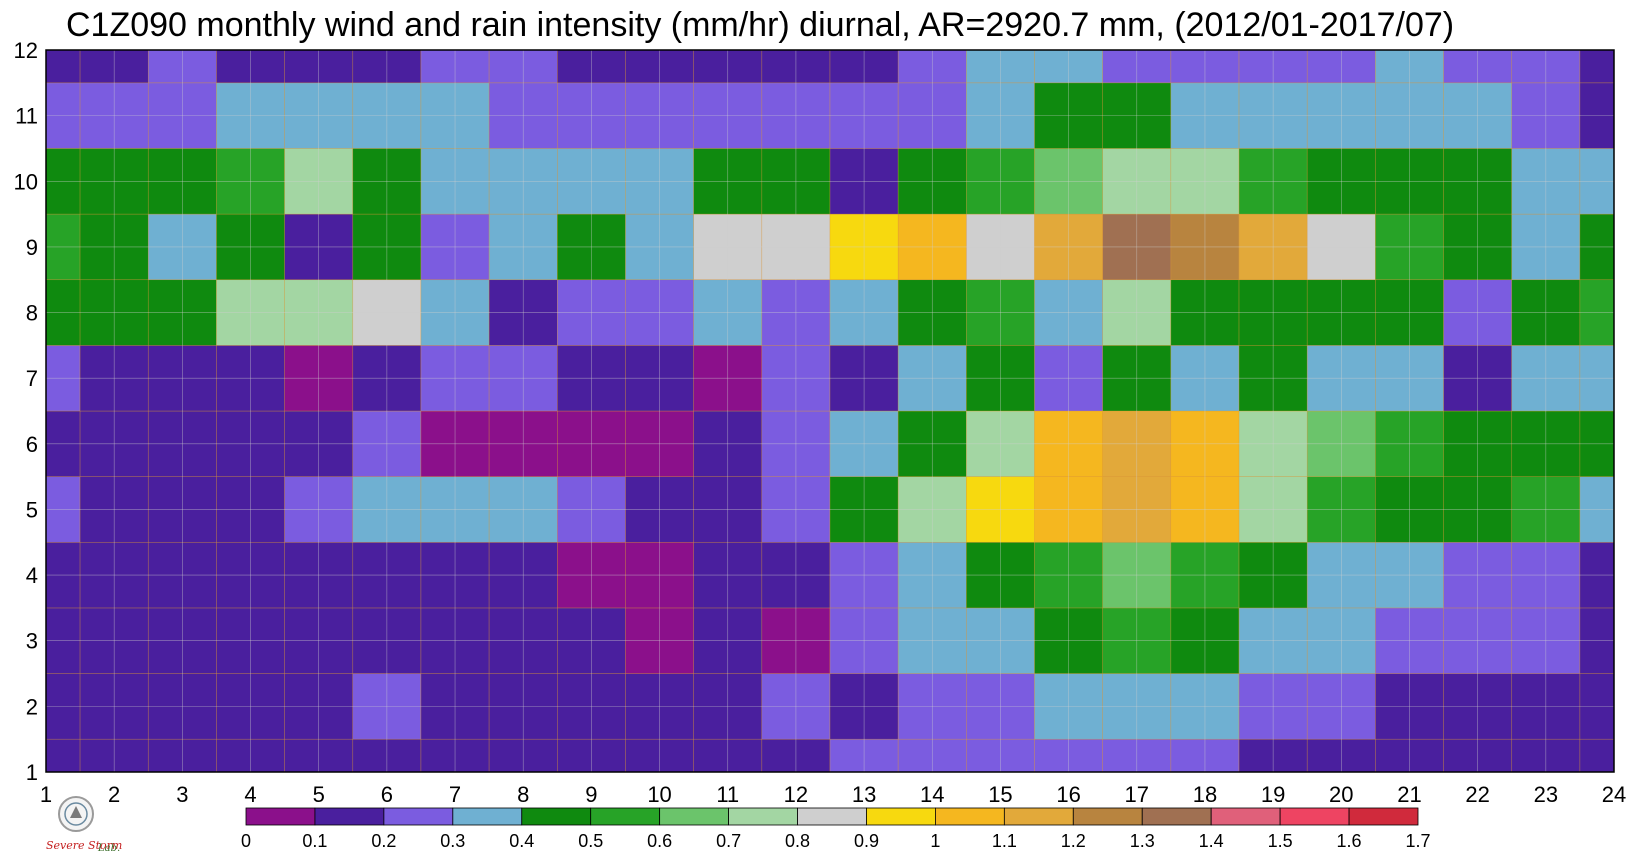 Image resolution: width=1640 pixels, height=861 pixels. I want to click on colorbar-tick-label: 0.3, so click(452, 841).